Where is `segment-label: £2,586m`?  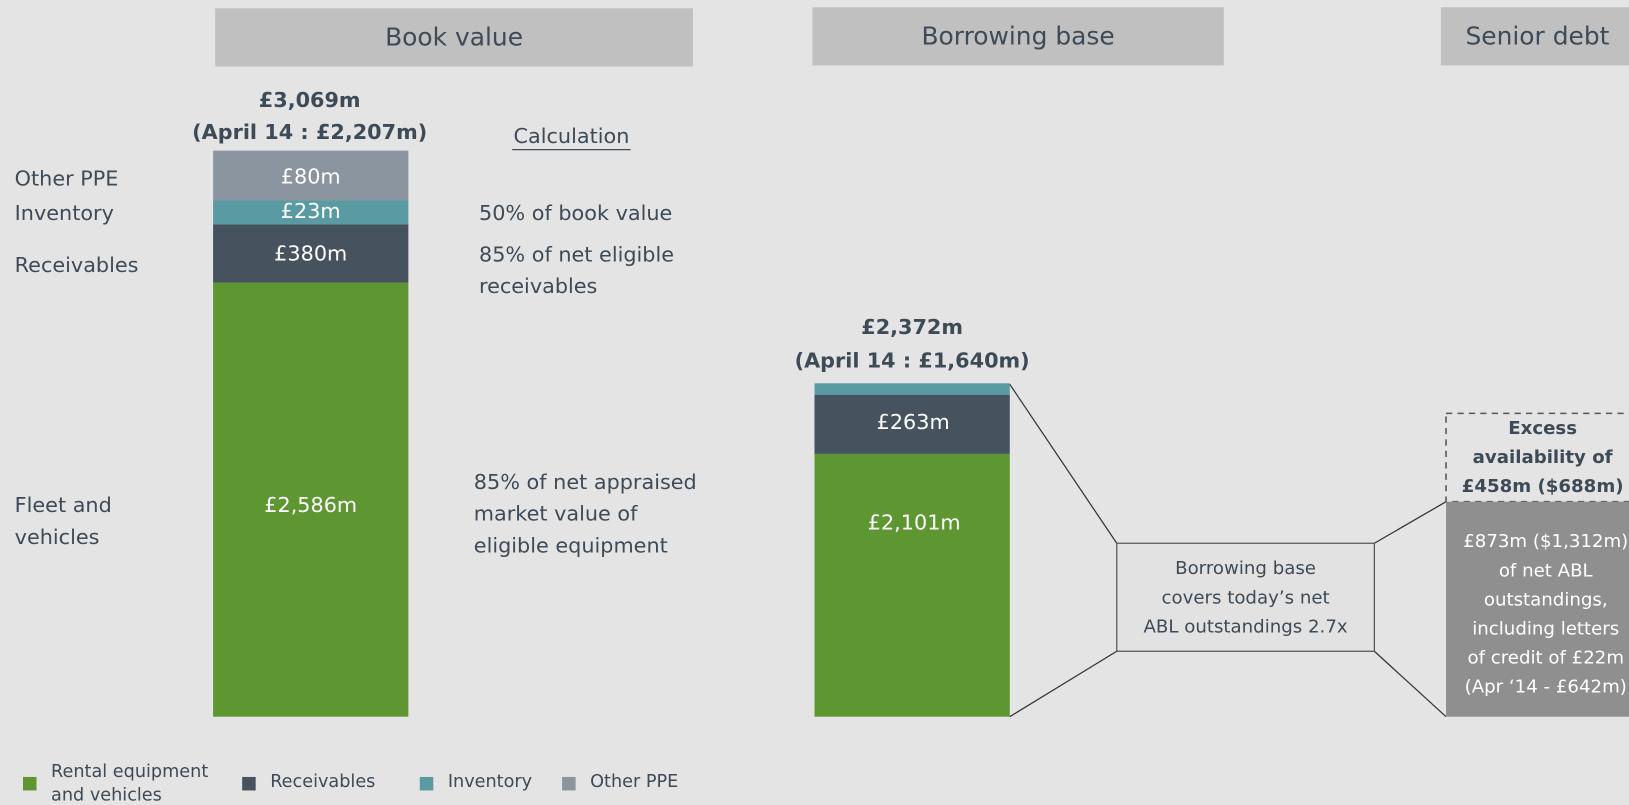 segment-label: £2,586m is located at coordinates (310, 505).